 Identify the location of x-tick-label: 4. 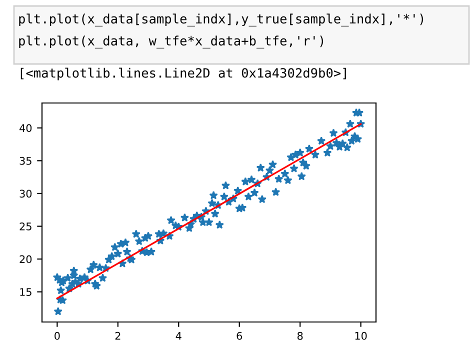
(179, 336).